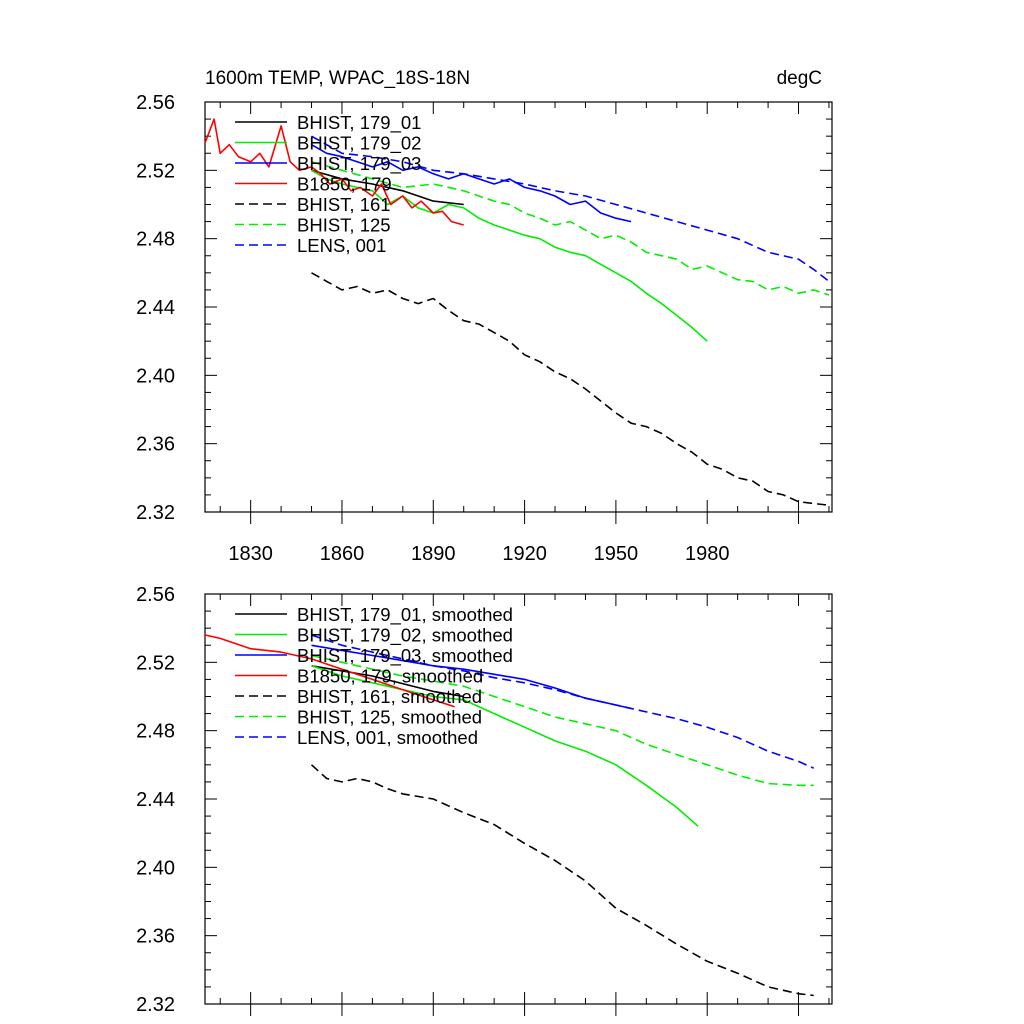  Describe the element at coordinates (433, 554) in the screenshot. I see `x-tick-label: 1890` at that location.